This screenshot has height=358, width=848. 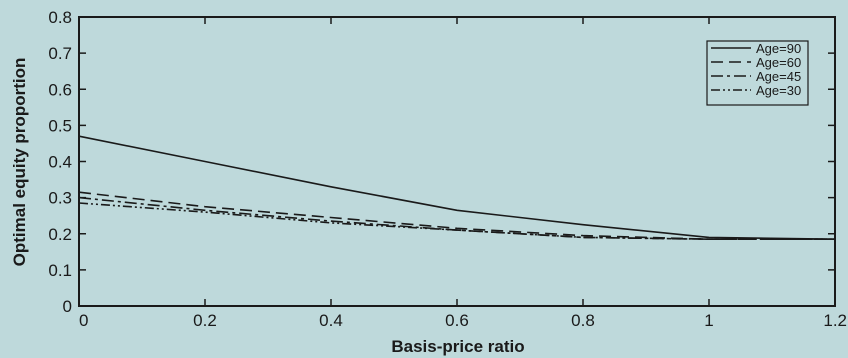 What do you see at coordinates (457, 320) in the screenshot?
I see `x-tick-label: 0.6` at bounding box center [457, 320].